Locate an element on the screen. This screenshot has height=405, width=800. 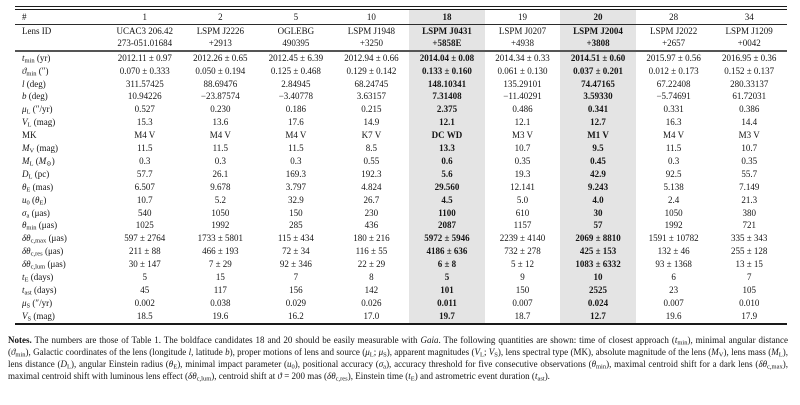
cell-gal-latitude: −23.87574 is located at coordinates (220, 96).